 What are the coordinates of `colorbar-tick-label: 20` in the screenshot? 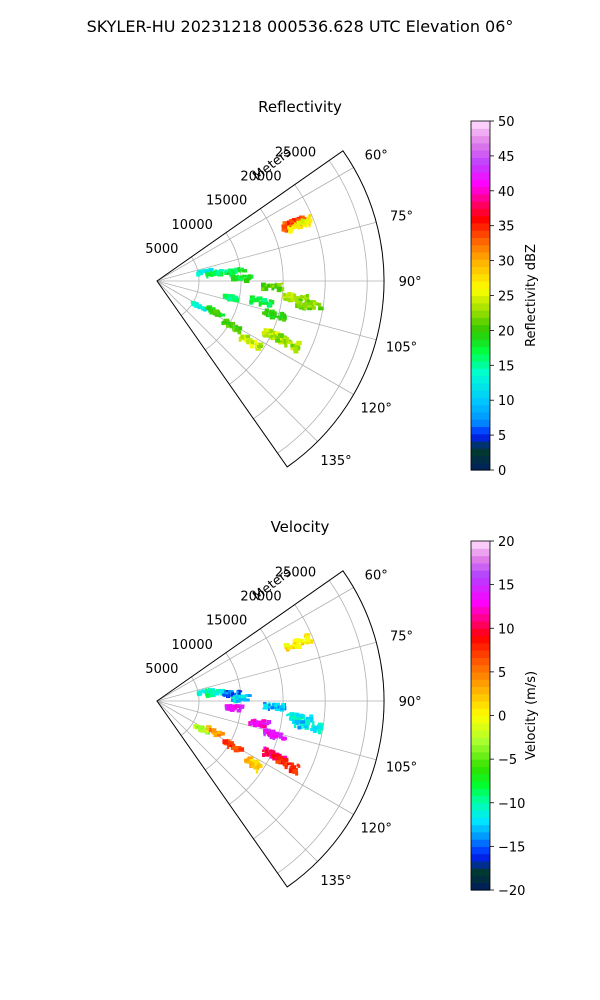 It's located at (506, 331).